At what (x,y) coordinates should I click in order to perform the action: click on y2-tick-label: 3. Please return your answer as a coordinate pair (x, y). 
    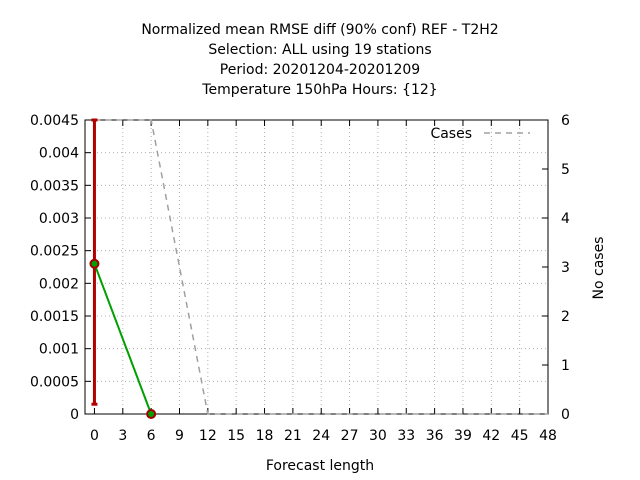
    Looking at the image, I should click on (565, 268).